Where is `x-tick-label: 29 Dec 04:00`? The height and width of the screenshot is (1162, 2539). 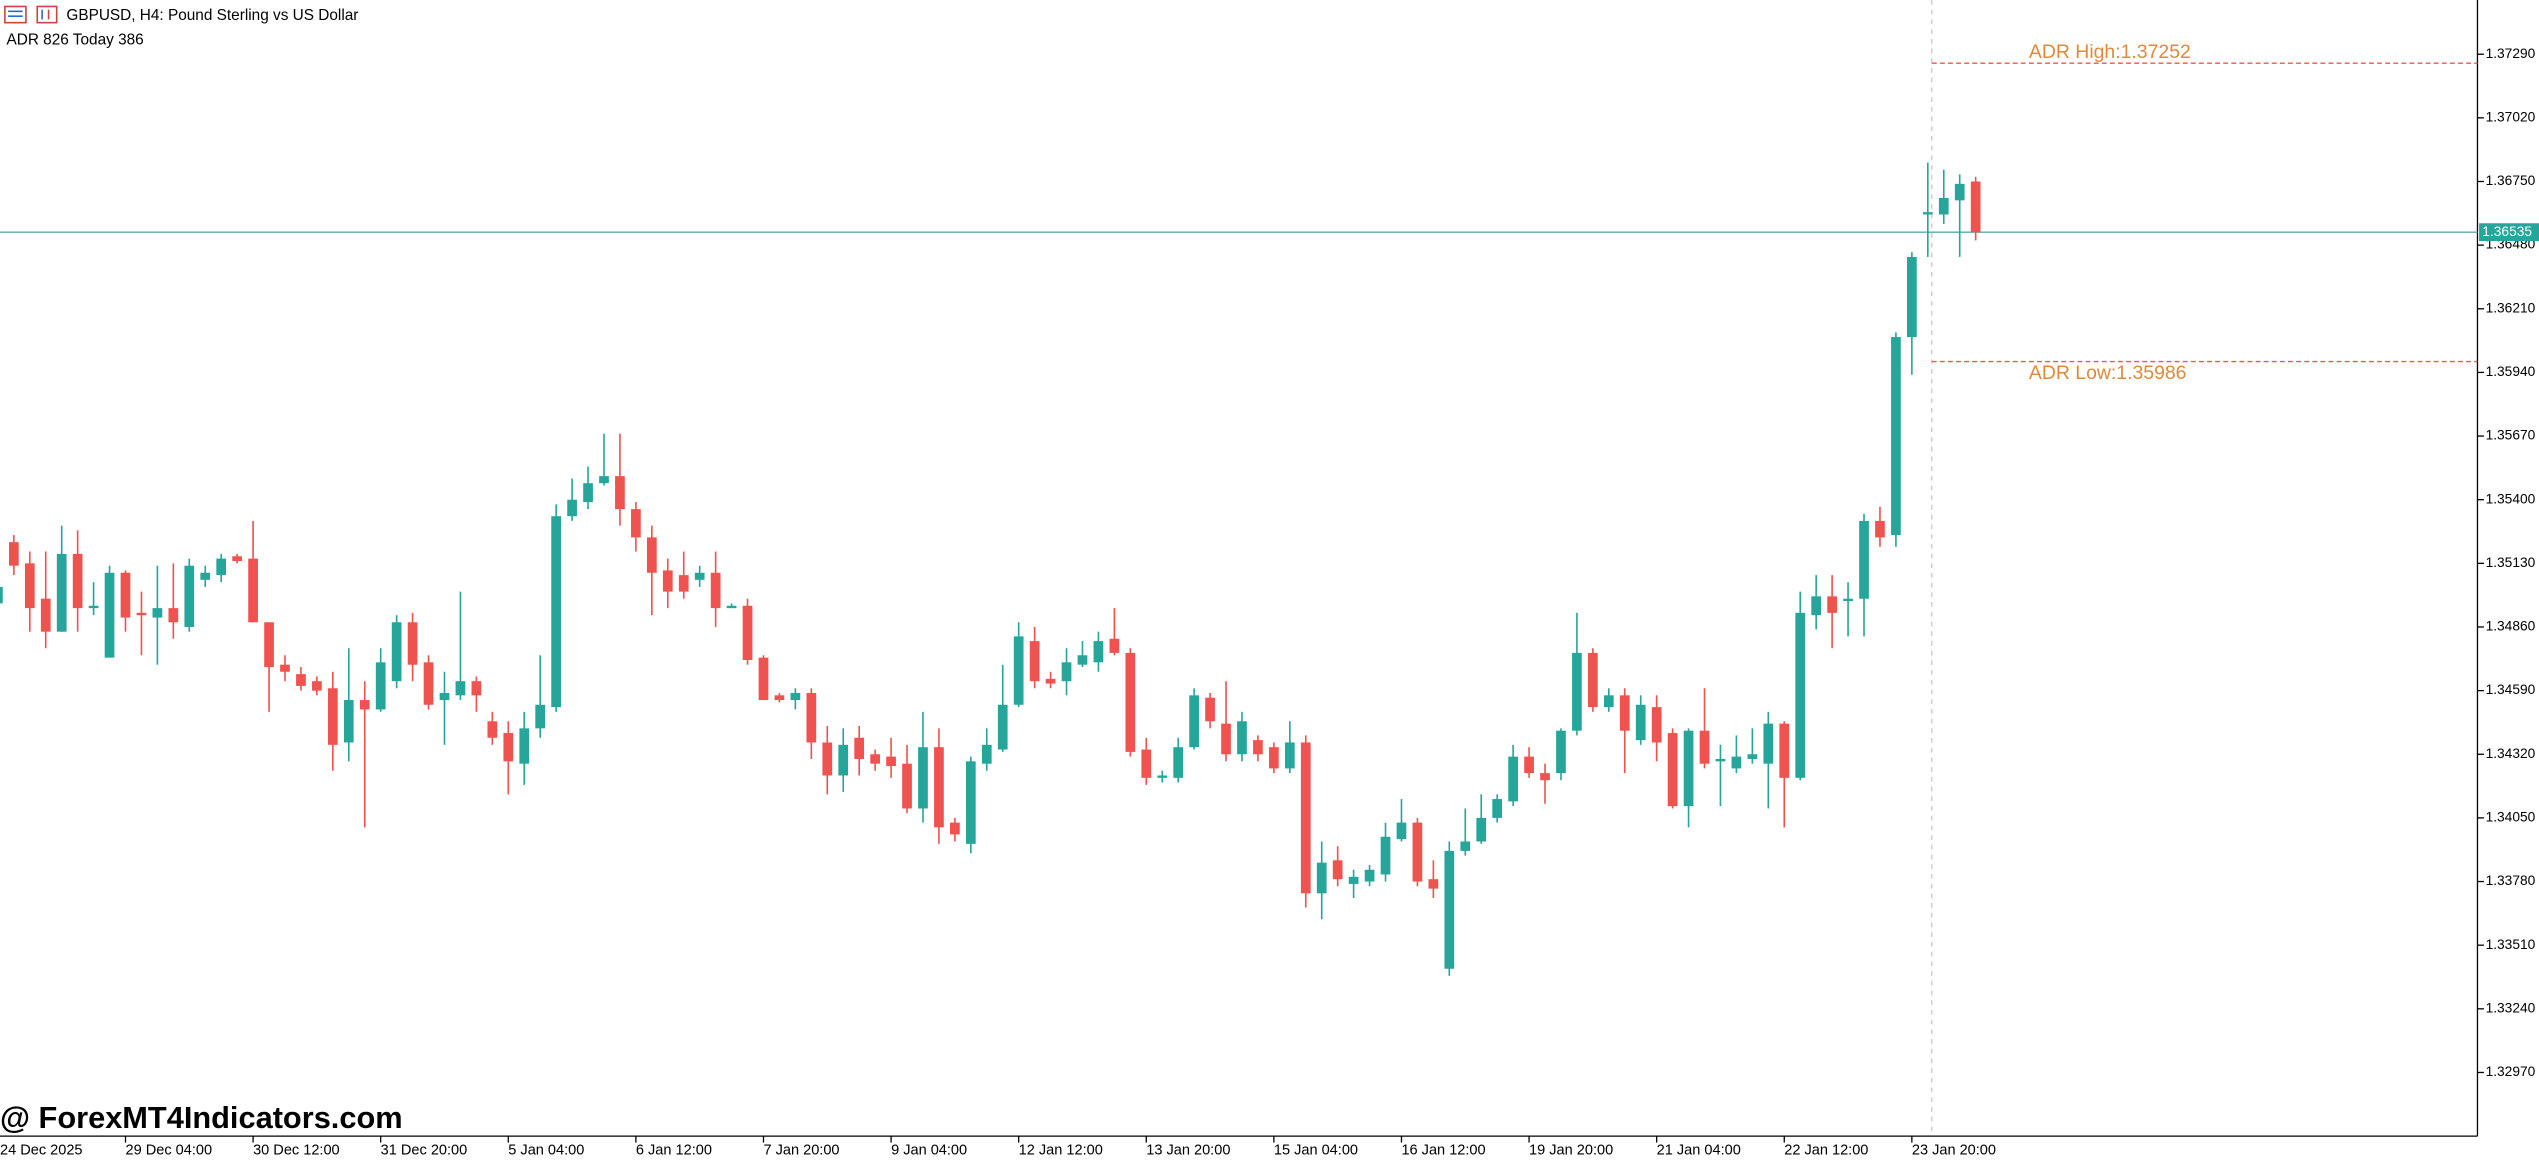
x-tick-label: 29 Dec 04:00 is located at coordinates (168, 1151).